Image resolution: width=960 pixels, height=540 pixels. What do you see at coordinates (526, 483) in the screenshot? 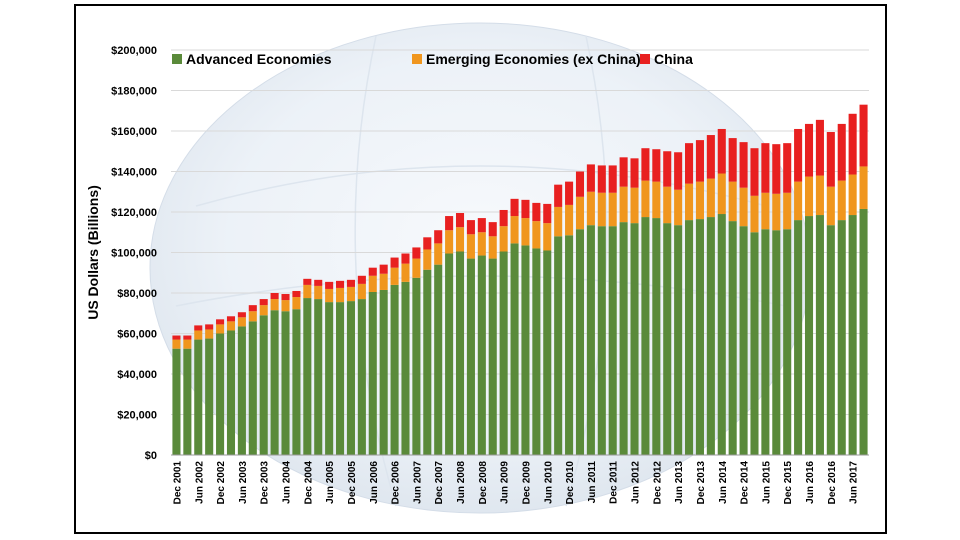
I see `x-tick-label: Dec 2009` at bounding box center [526, 483].